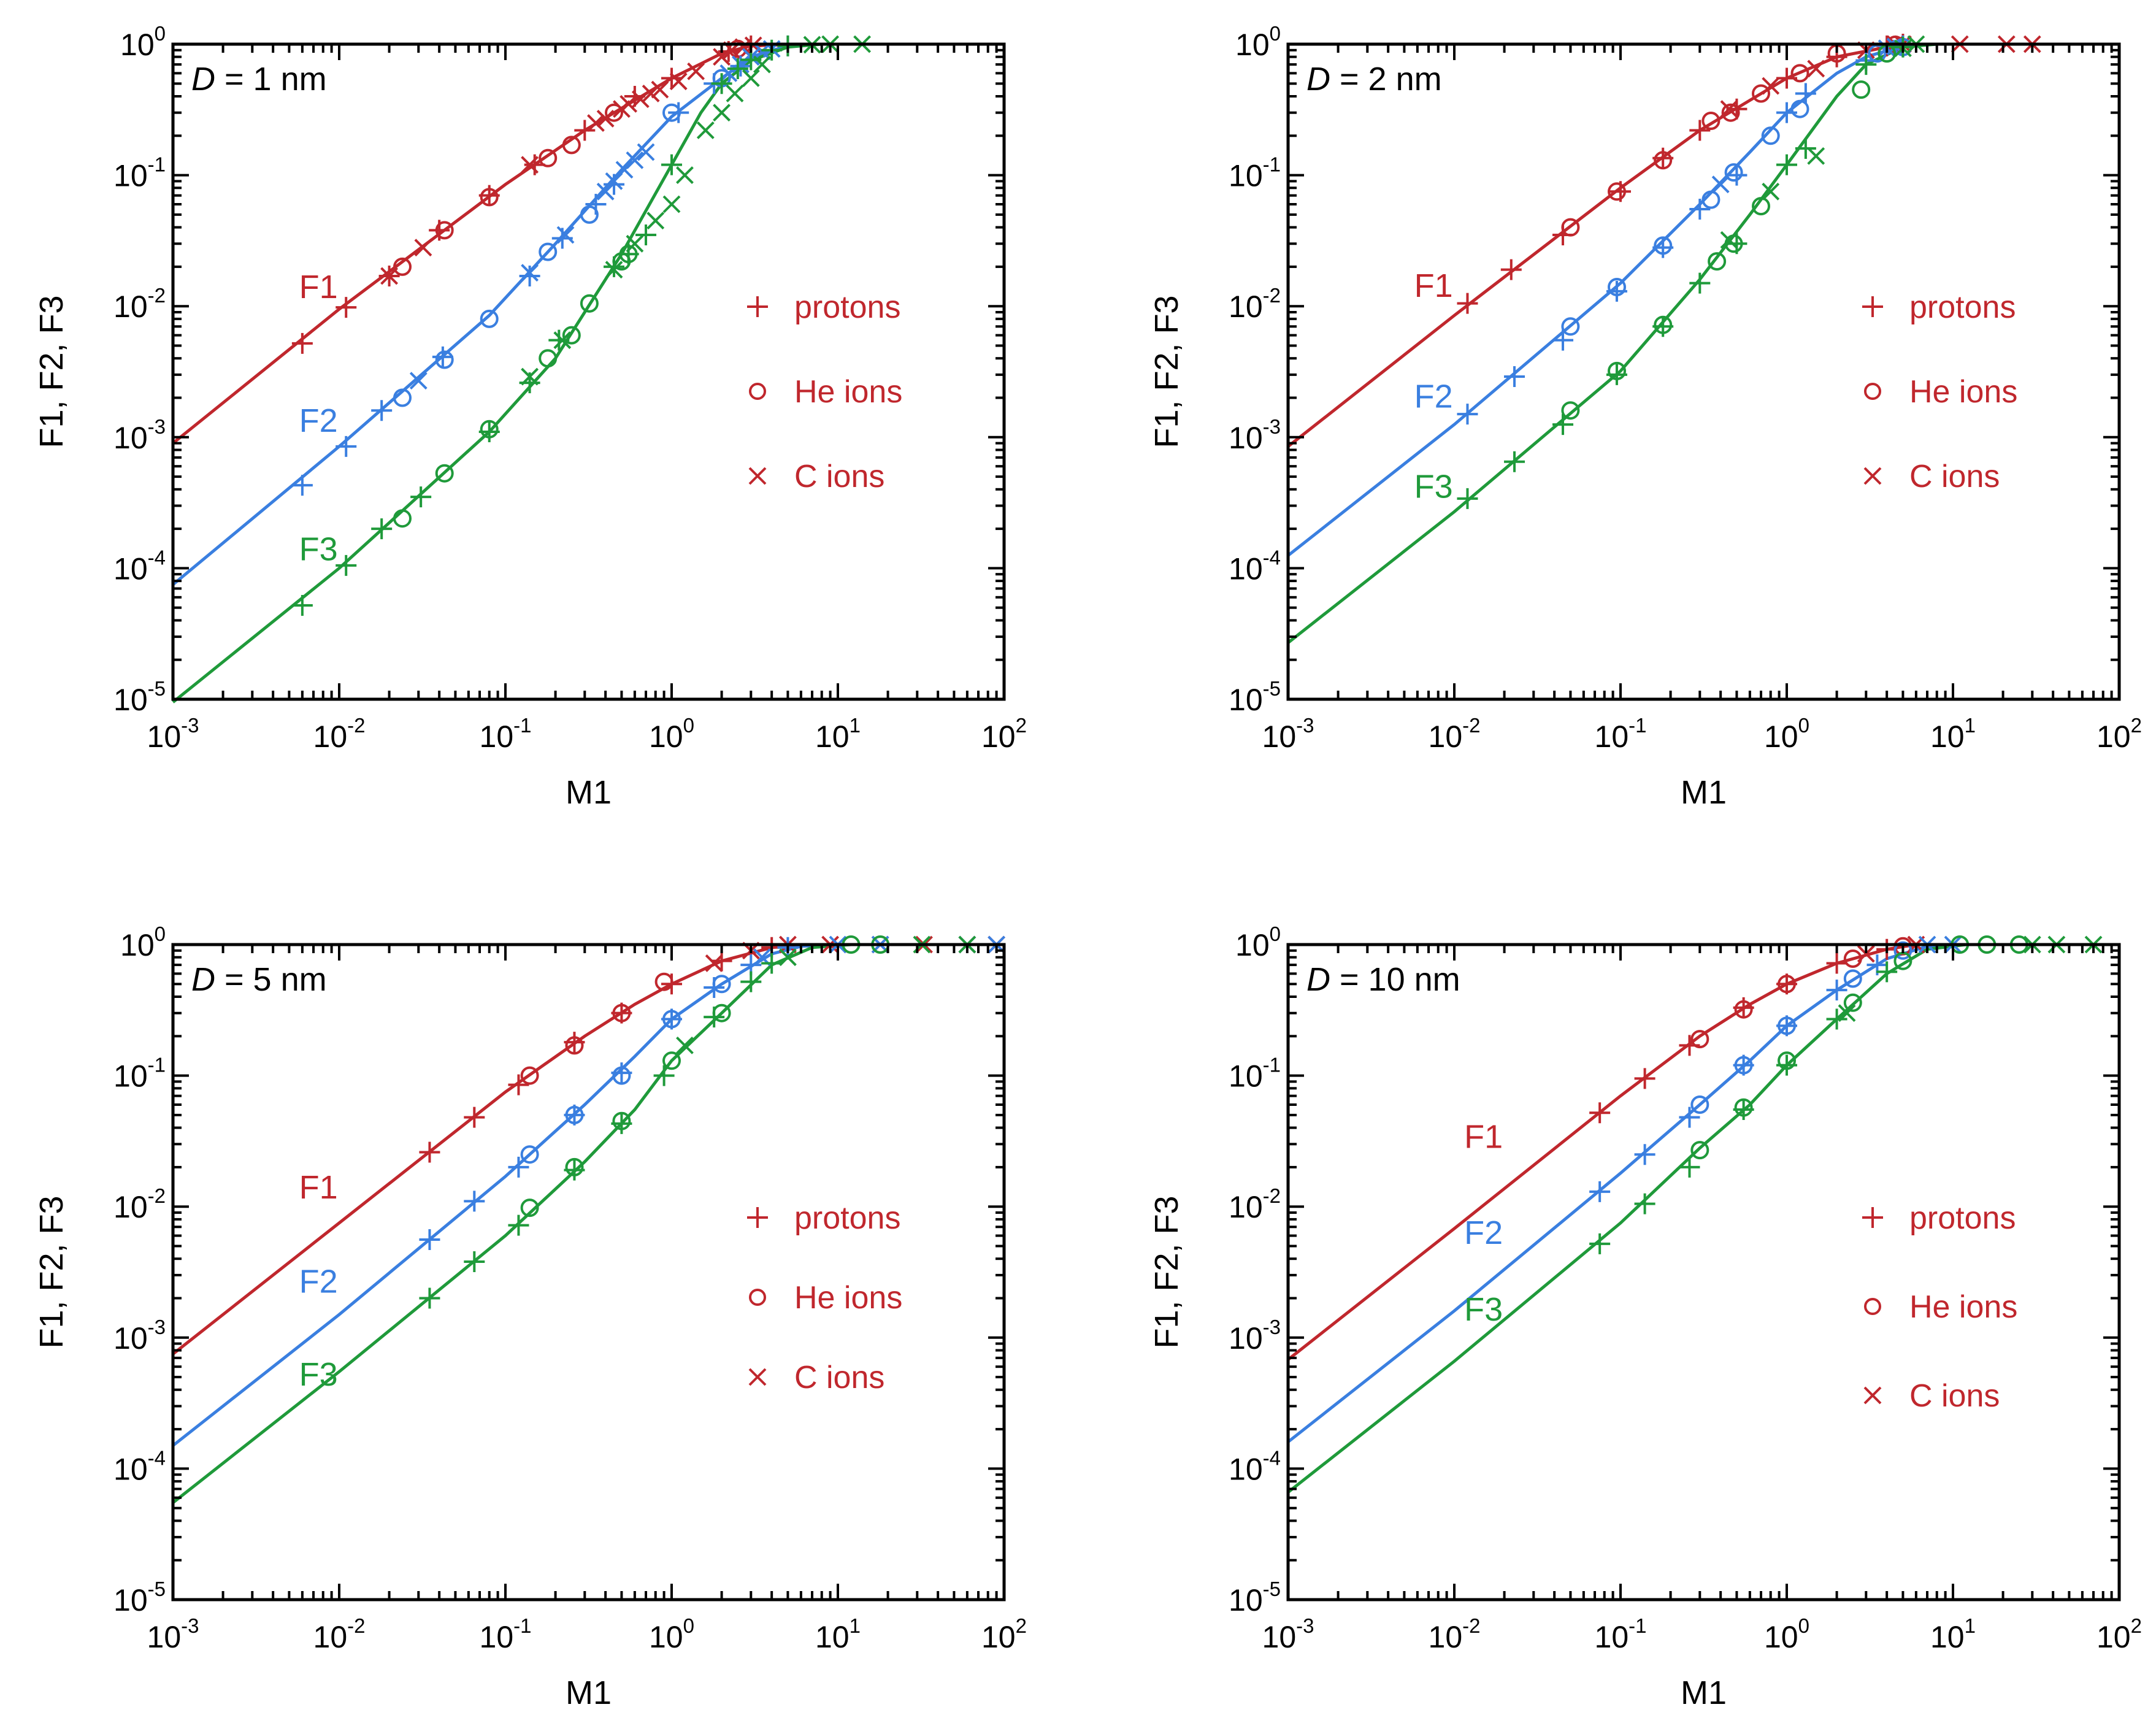 The height and width of the screenshot is (1726, 2156). Describe the element at coordinates (1954, 1396) in the screenshot. I see `legend-label-c-ions: C ions` at that location.